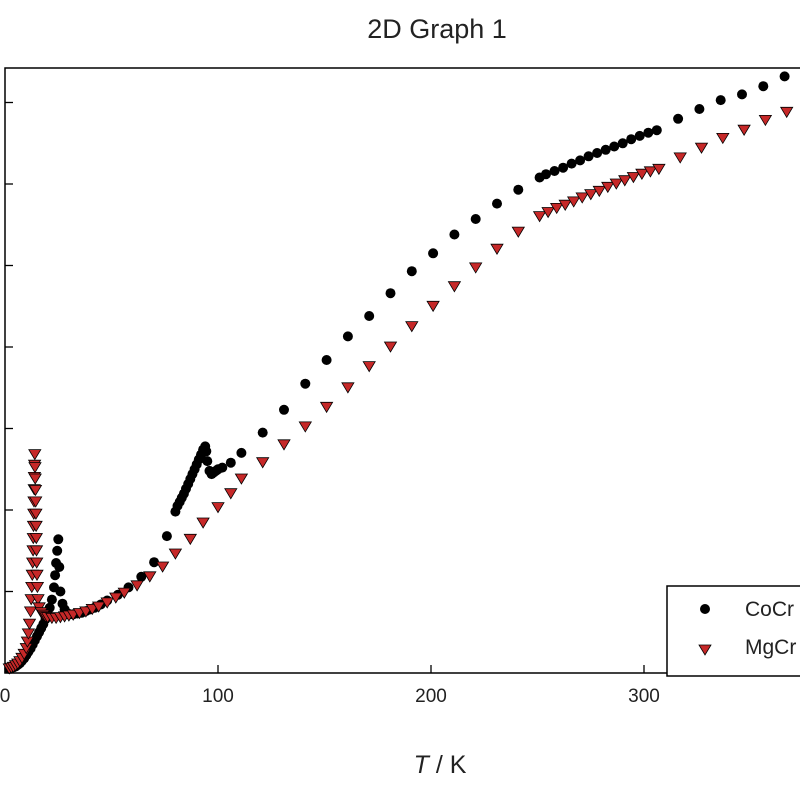 The image size is (800, 800). Describe the element at coordinates (705, 609) in the screenshot. I see `legend-marker-cocr` at that location.